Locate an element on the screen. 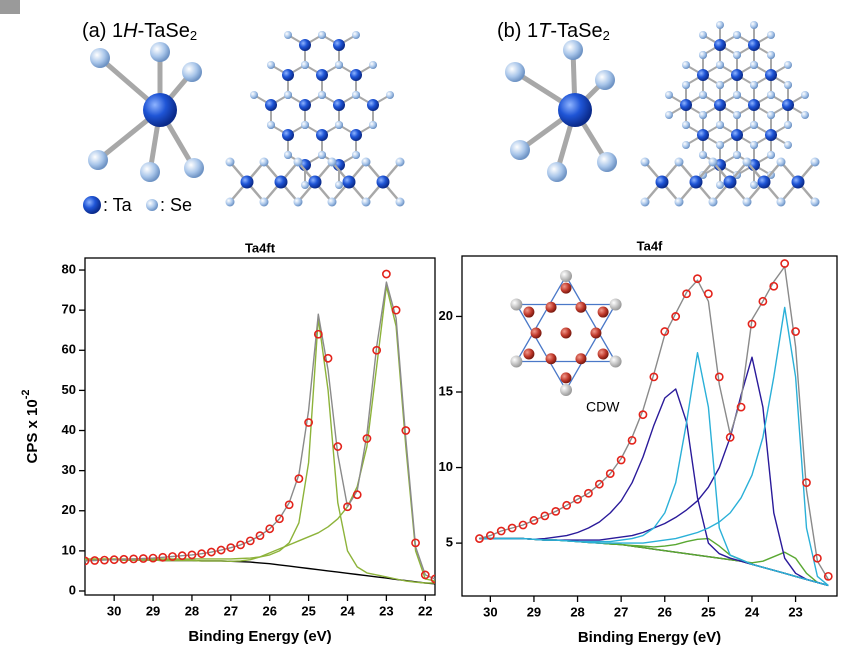 The image size is (851, 660). x-tick-label: 25 is located at coordinates (308, 610).